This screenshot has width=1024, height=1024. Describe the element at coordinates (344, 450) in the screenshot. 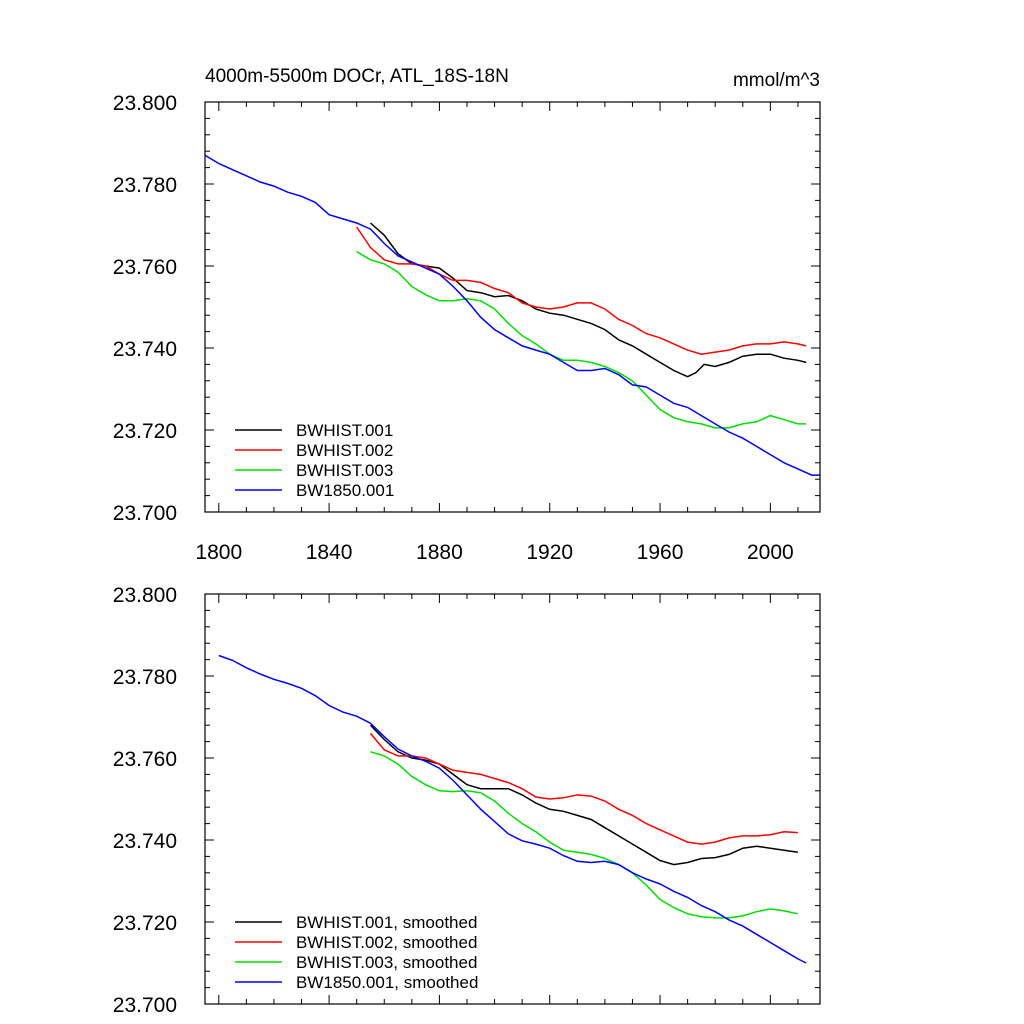

I see `legend-label: BWHIST.002` at that location.